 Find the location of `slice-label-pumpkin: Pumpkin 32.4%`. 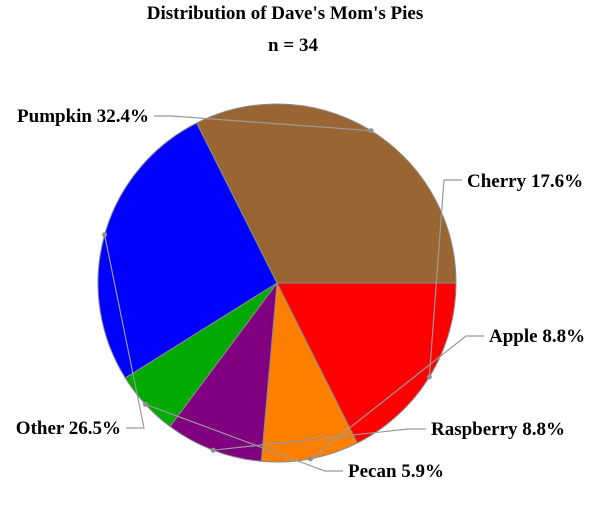

slice-label-pumpkin: Pumpkin 32.4% is located at coordinates (83, 116).